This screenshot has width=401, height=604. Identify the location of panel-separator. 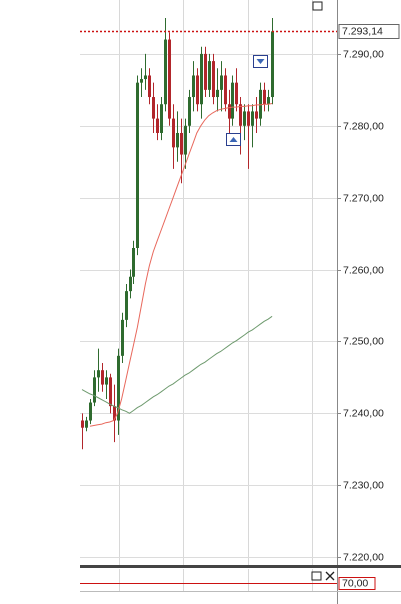
(240, 566).